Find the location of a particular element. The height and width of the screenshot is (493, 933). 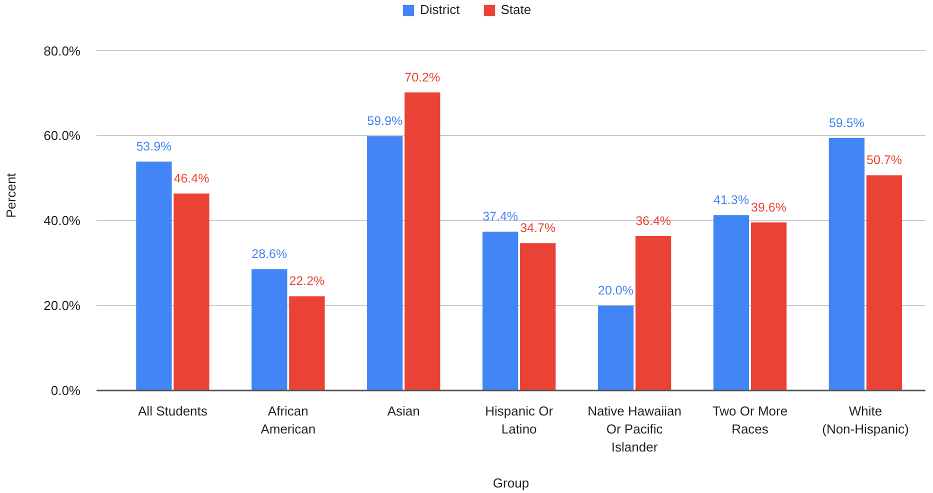

y-tick-label: 60.0% is located at coordinates (62, 136).